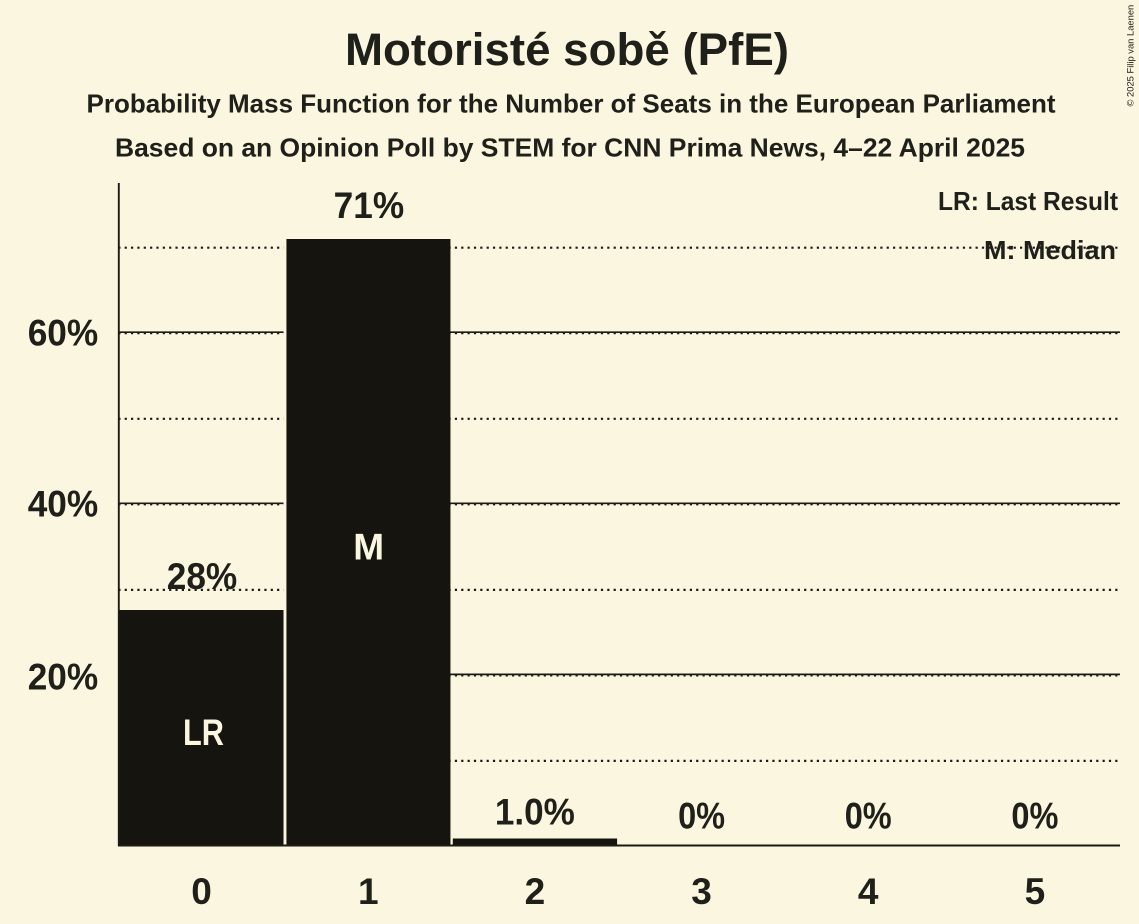 This screenshot has height=924, width=1139. Describe the element at coordinates (202, 576) in the screenshot. I see `svg-text: 28%` at that location.